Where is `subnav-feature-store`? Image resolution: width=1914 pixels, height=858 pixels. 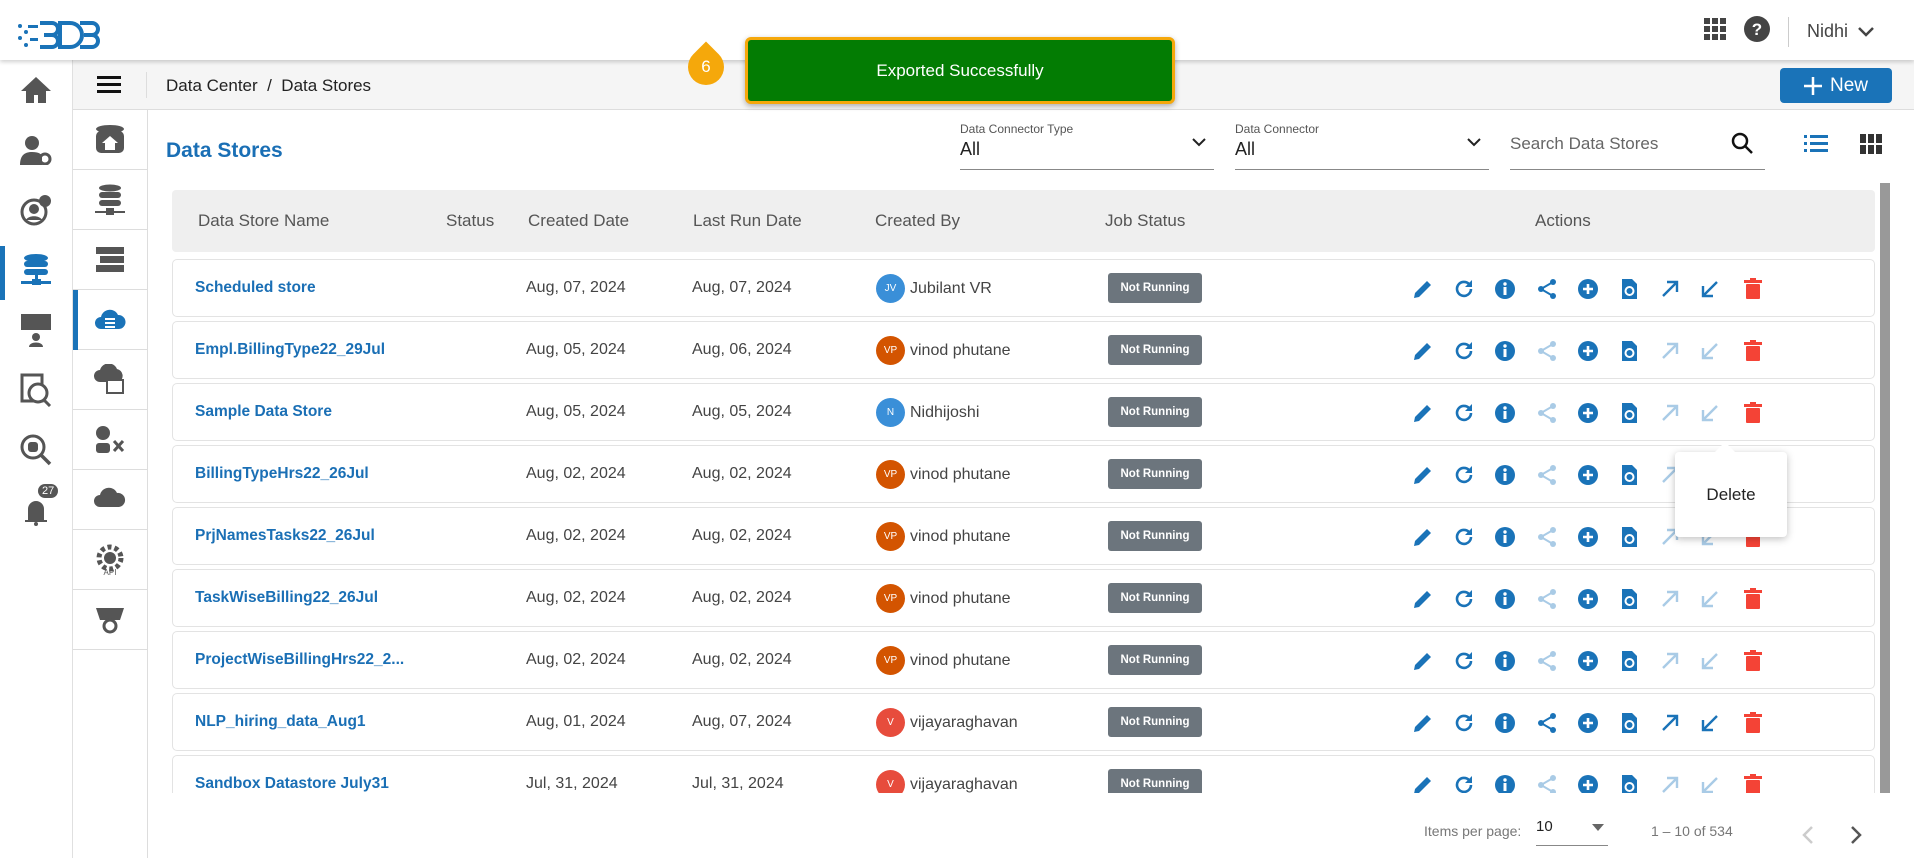 subnav-feature-store is located at coordinates (110, 620).